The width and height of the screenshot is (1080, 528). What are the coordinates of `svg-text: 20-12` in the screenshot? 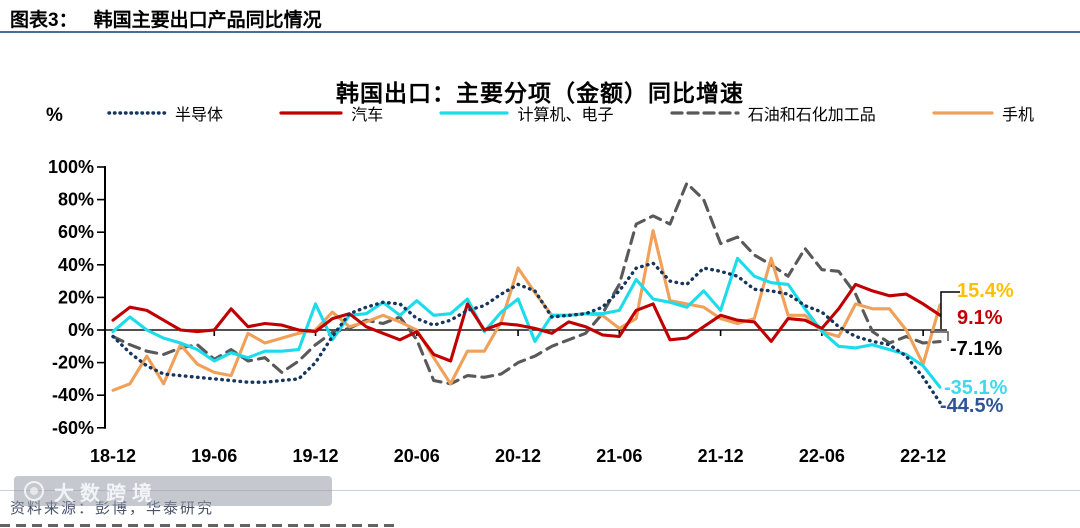 It's located at (518, 456).